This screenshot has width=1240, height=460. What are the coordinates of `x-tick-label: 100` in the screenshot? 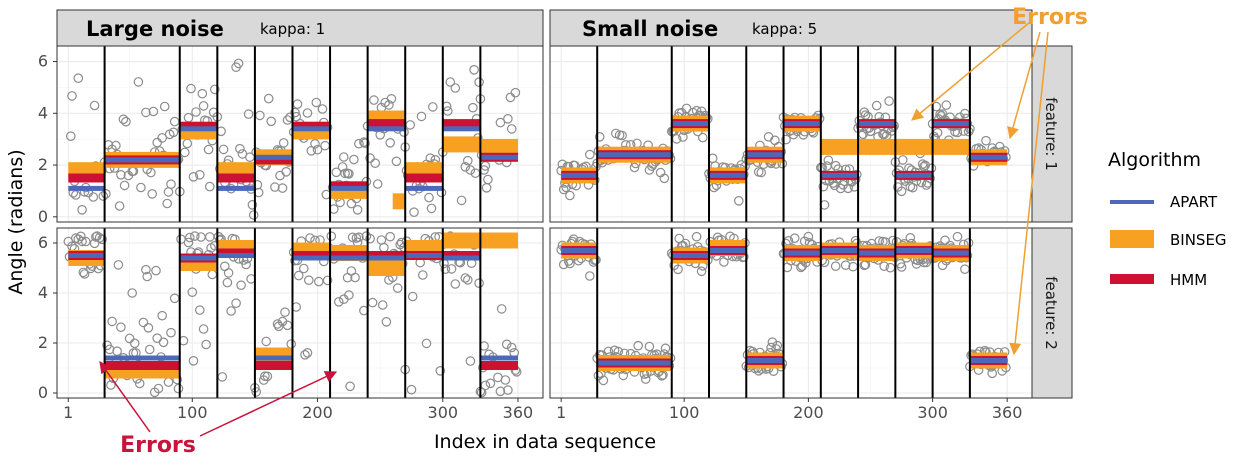 It's located at (684, 412).